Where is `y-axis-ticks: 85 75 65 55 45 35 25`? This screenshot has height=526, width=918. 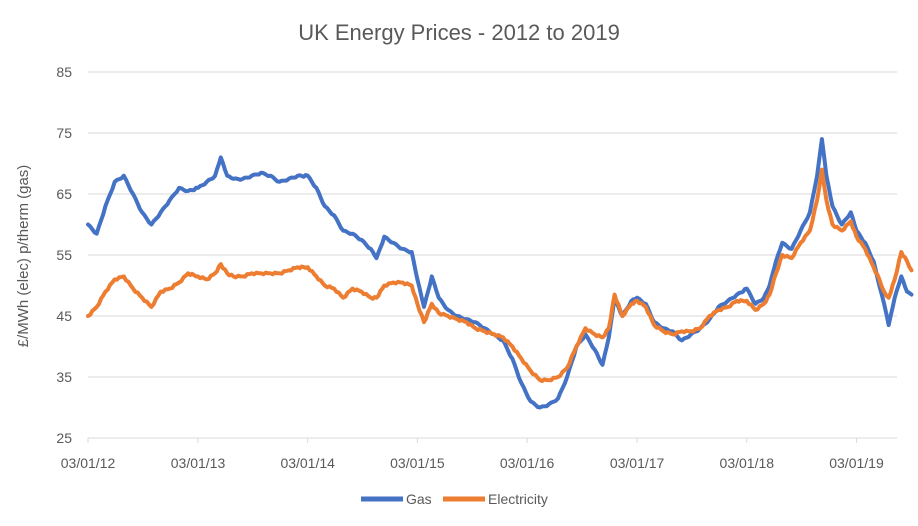 y-axis-ticks: 85 75 65 55 45 35 25 is located at coordinates (64, 255).